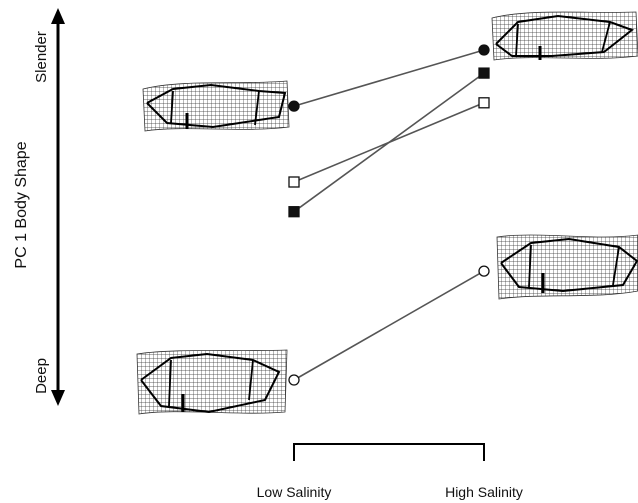  Describe the element at coordinates (484, 73) in the screenshot. I see `point-square-filled-high` at that location.